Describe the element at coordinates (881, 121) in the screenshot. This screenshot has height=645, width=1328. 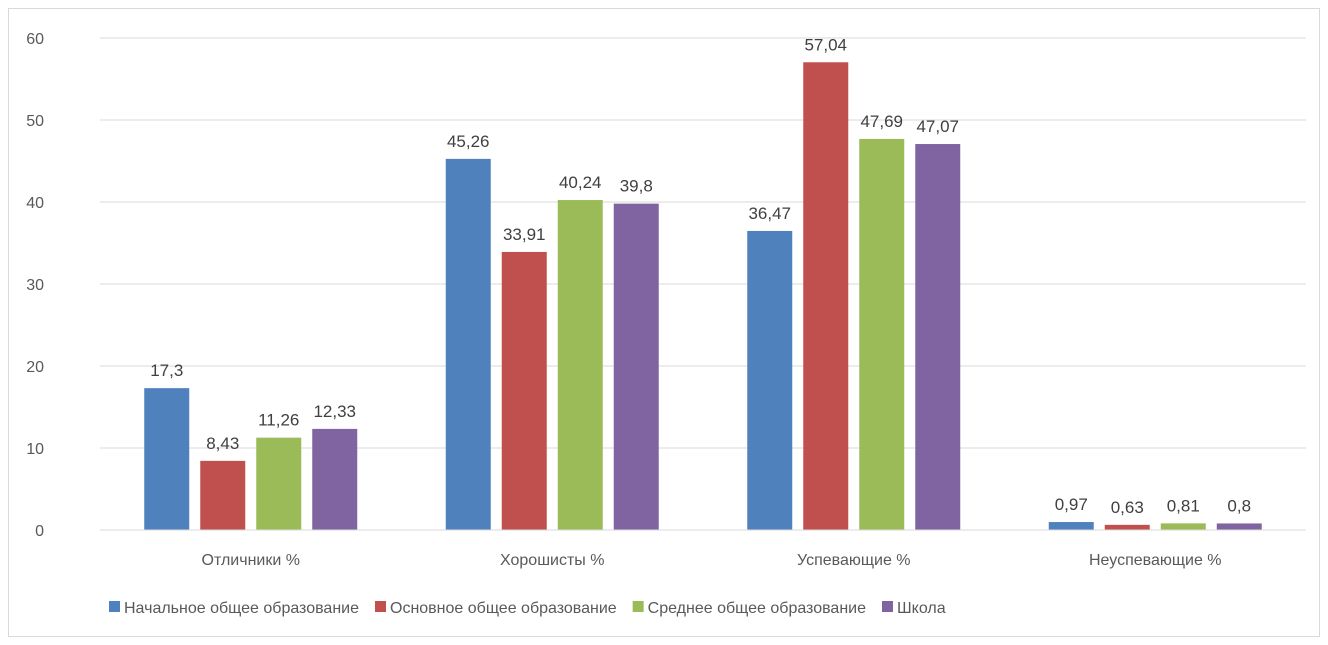
I see `data-label: 47,69` at that location.